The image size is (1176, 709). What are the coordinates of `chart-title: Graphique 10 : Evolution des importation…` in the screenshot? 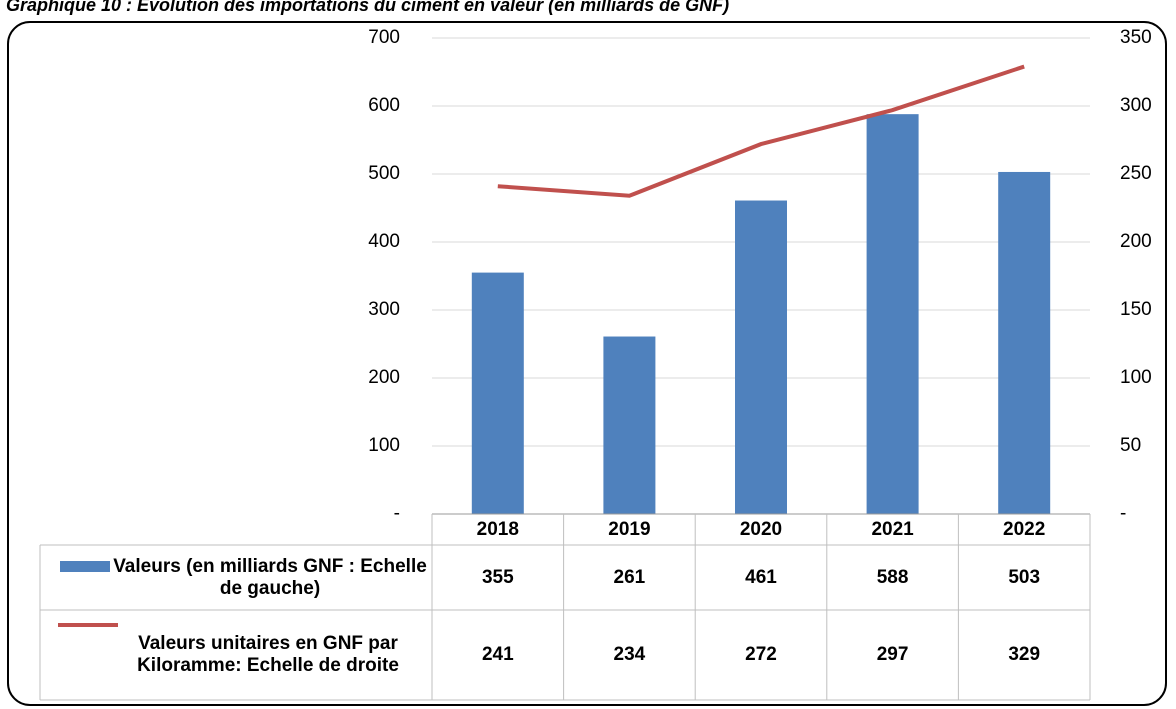 It's located at (367, 7).